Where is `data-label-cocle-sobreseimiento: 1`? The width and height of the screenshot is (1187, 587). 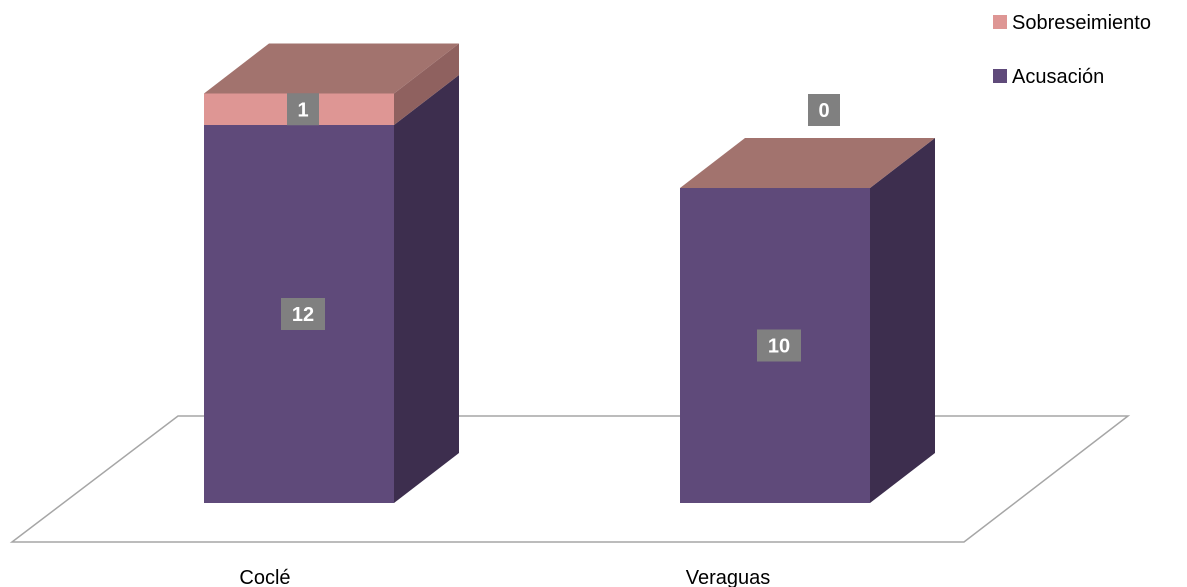 data-label-cocle-sobreseimiento: 1 is located at coordinates (303, 109).